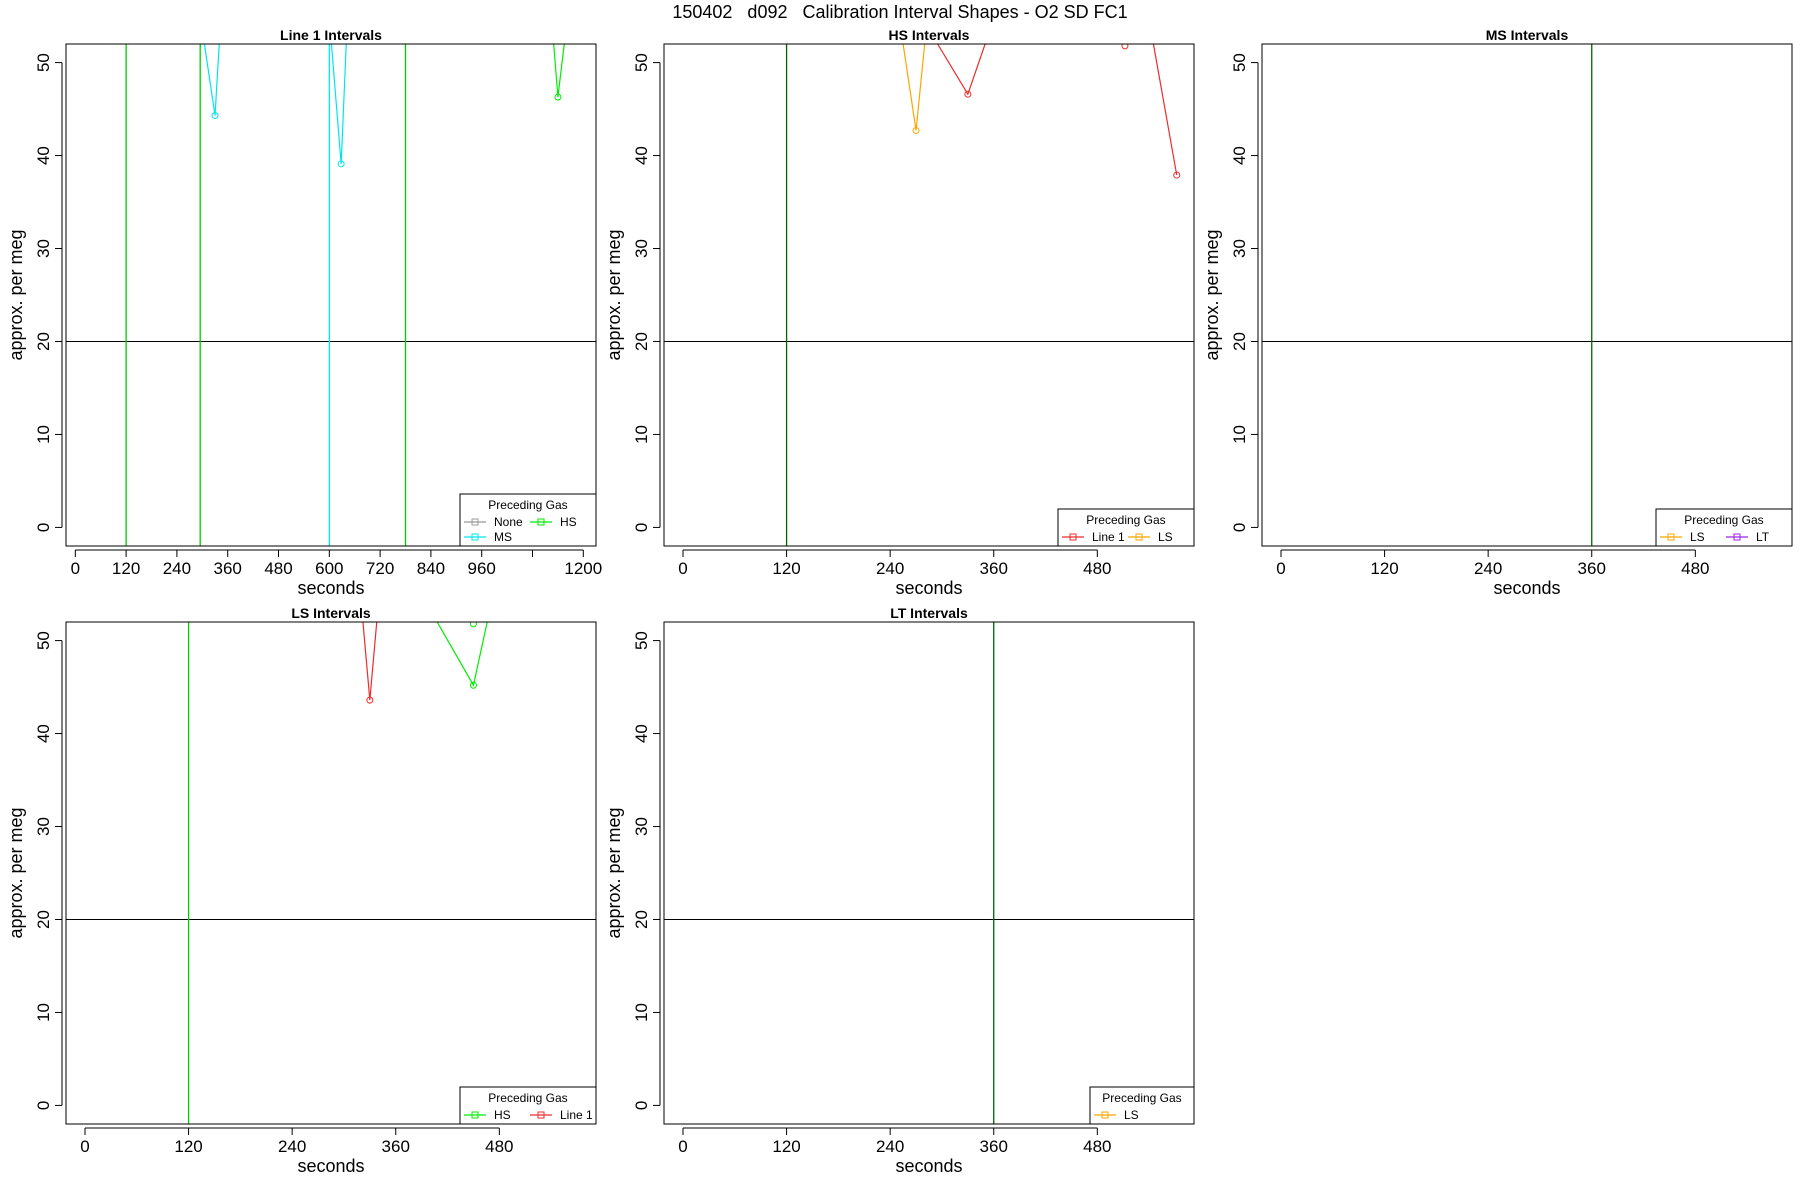  I want to click on panel-title: LT Intervals, so click(929, 613).